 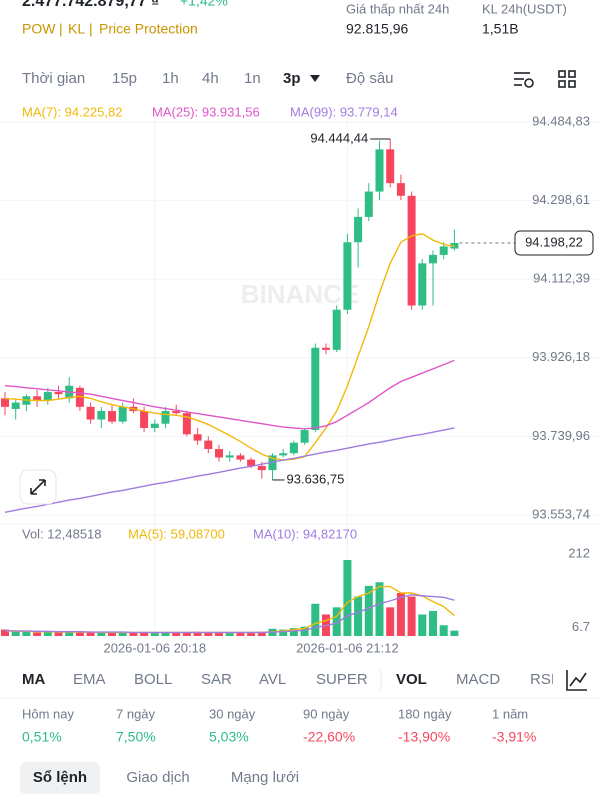 I want to click on tab-active: 3p, so click(x=292, y=78).